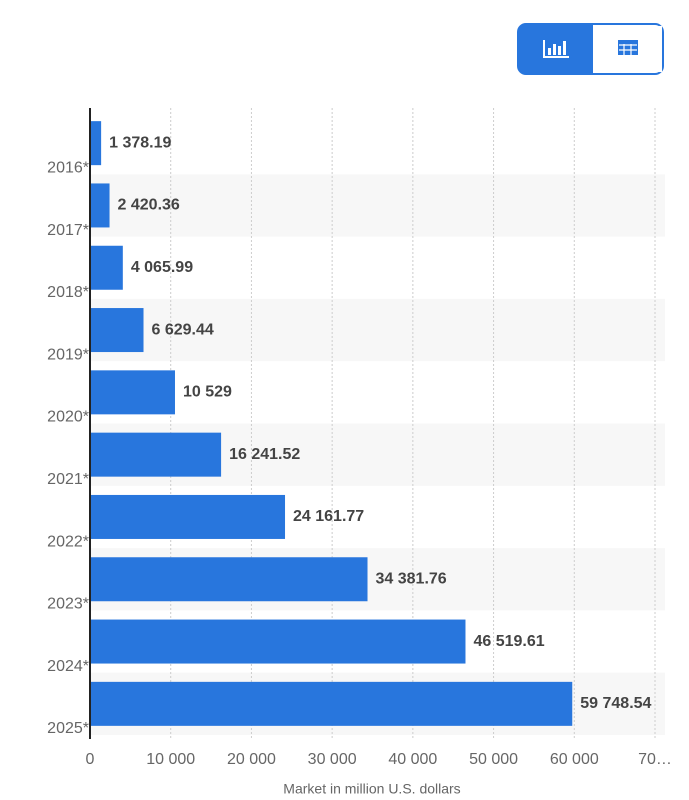 Image resolution: width=689 pixels, height=800 pixels. What do you see at coordinates (68, 666) in the screenshot?
I see `y-tick-label: 2024*` at bounding box center [68, 666].